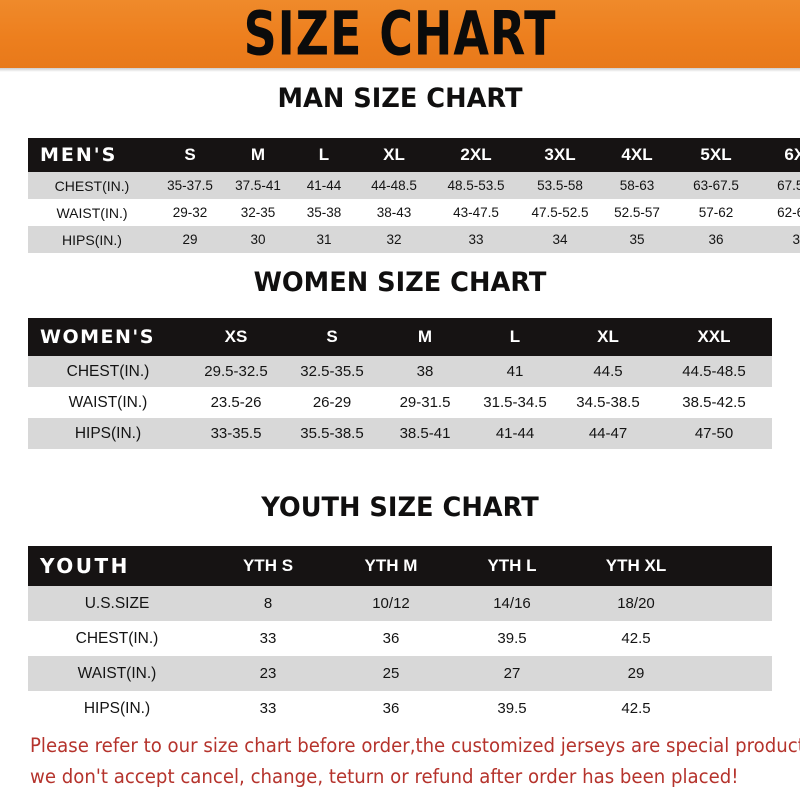 The height and width of the screenshot is (800, 800). What do you see at coordinates (258, 185) in the screenshot?
I see `cell: 37.5-41` at bounding box center [258, 185].